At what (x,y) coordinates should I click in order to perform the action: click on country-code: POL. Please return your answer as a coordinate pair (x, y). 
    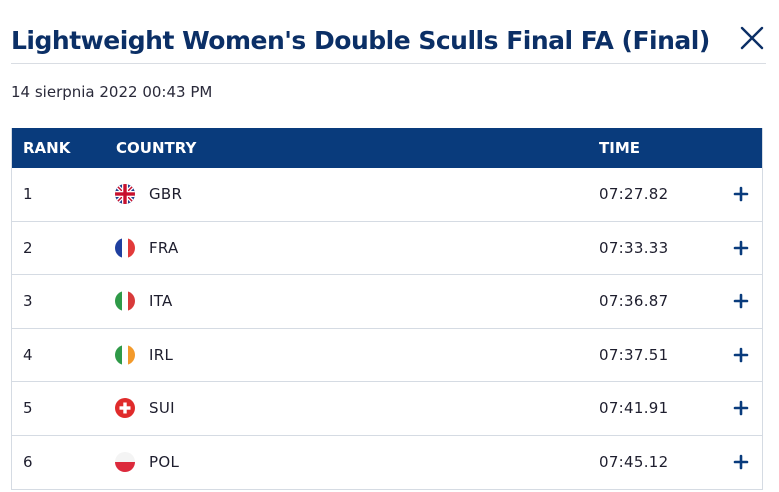
    Looking at the image, I should click on (164, 462).